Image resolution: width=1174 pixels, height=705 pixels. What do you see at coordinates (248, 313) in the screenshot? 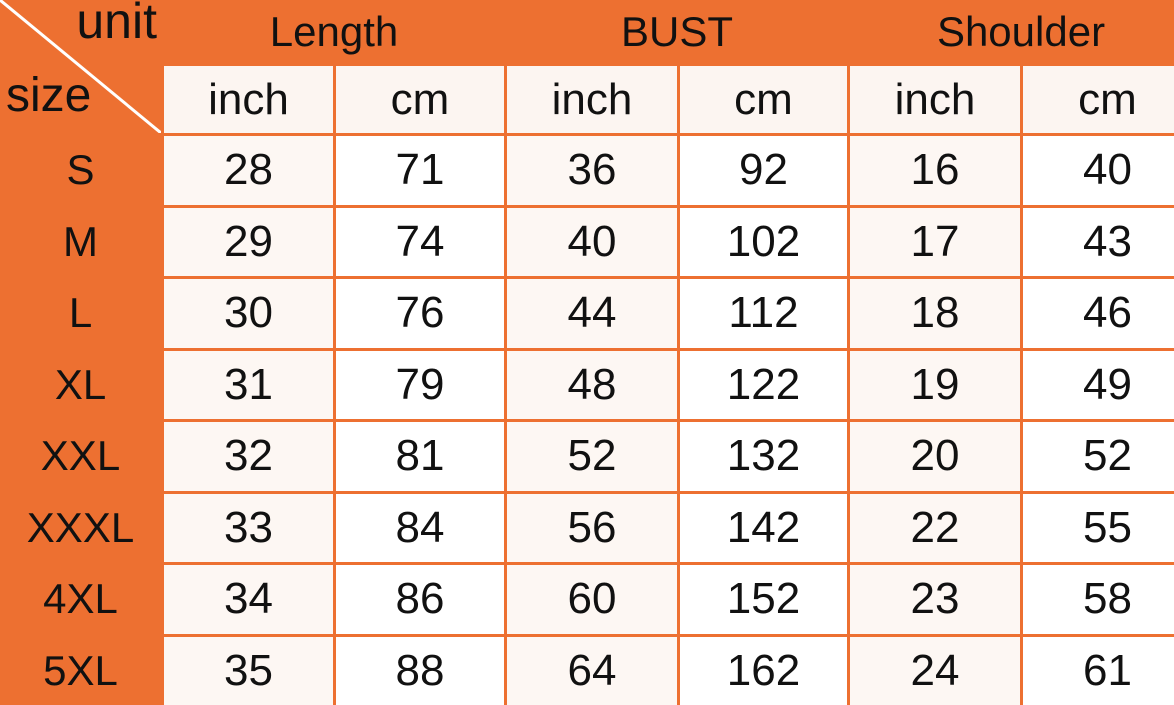
I see `value-cell: 30` at bounding box center [248, 313].